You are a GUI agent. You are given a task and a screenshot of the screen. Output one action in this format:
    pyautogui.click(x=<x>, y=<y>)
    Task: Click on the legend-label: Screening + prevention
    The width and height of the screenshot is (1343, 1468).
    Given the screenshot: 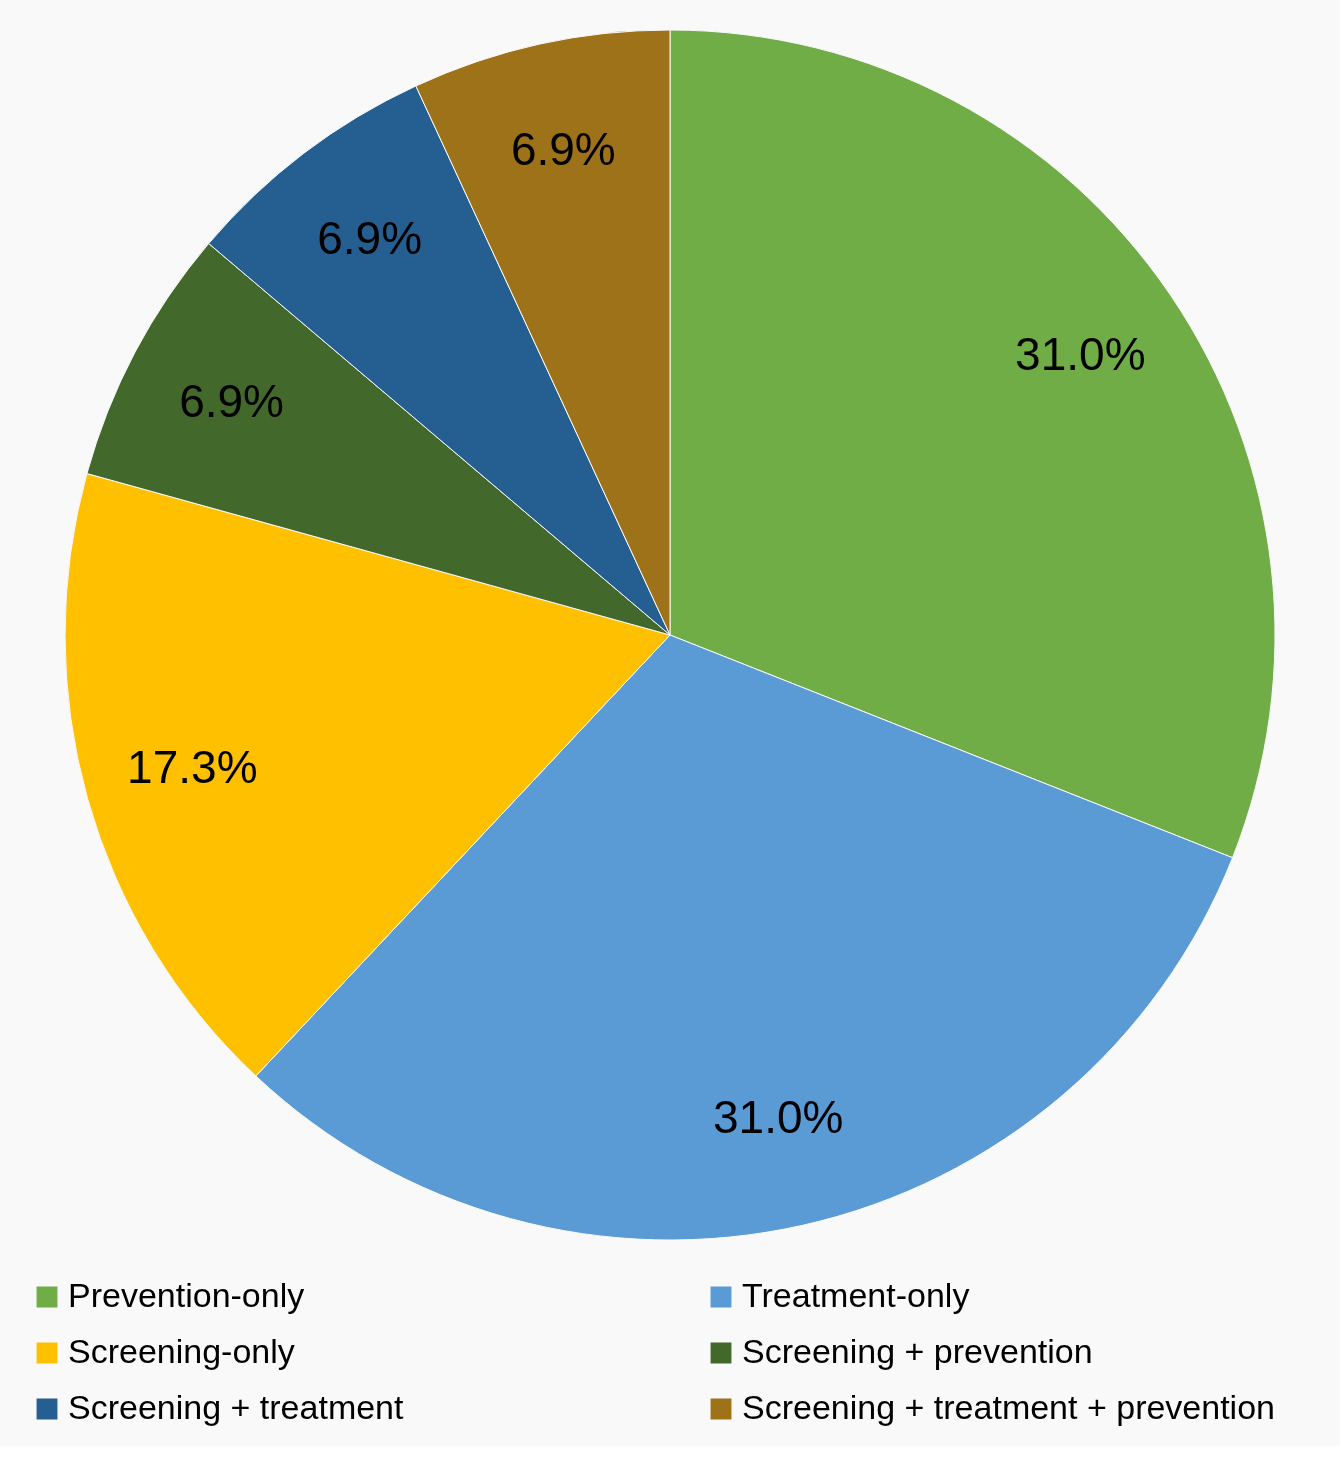 What is the action you would take?
    pyautogui.click(x=917, y=1351)
    